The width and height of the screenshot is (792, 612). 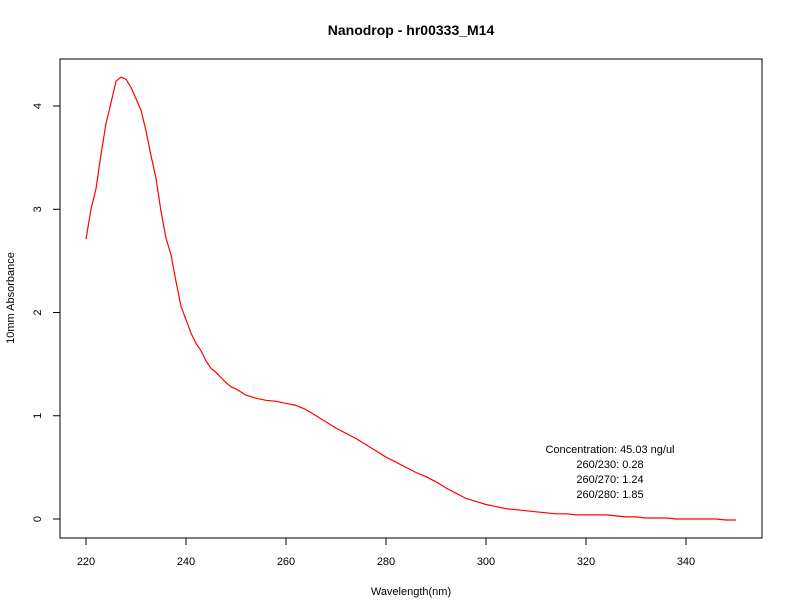 What do you see at coordinates (386, 552) in the screenshot?
I see `x-axis: 220 240 260 280 300 320 340` at bounding box center [386, 552].